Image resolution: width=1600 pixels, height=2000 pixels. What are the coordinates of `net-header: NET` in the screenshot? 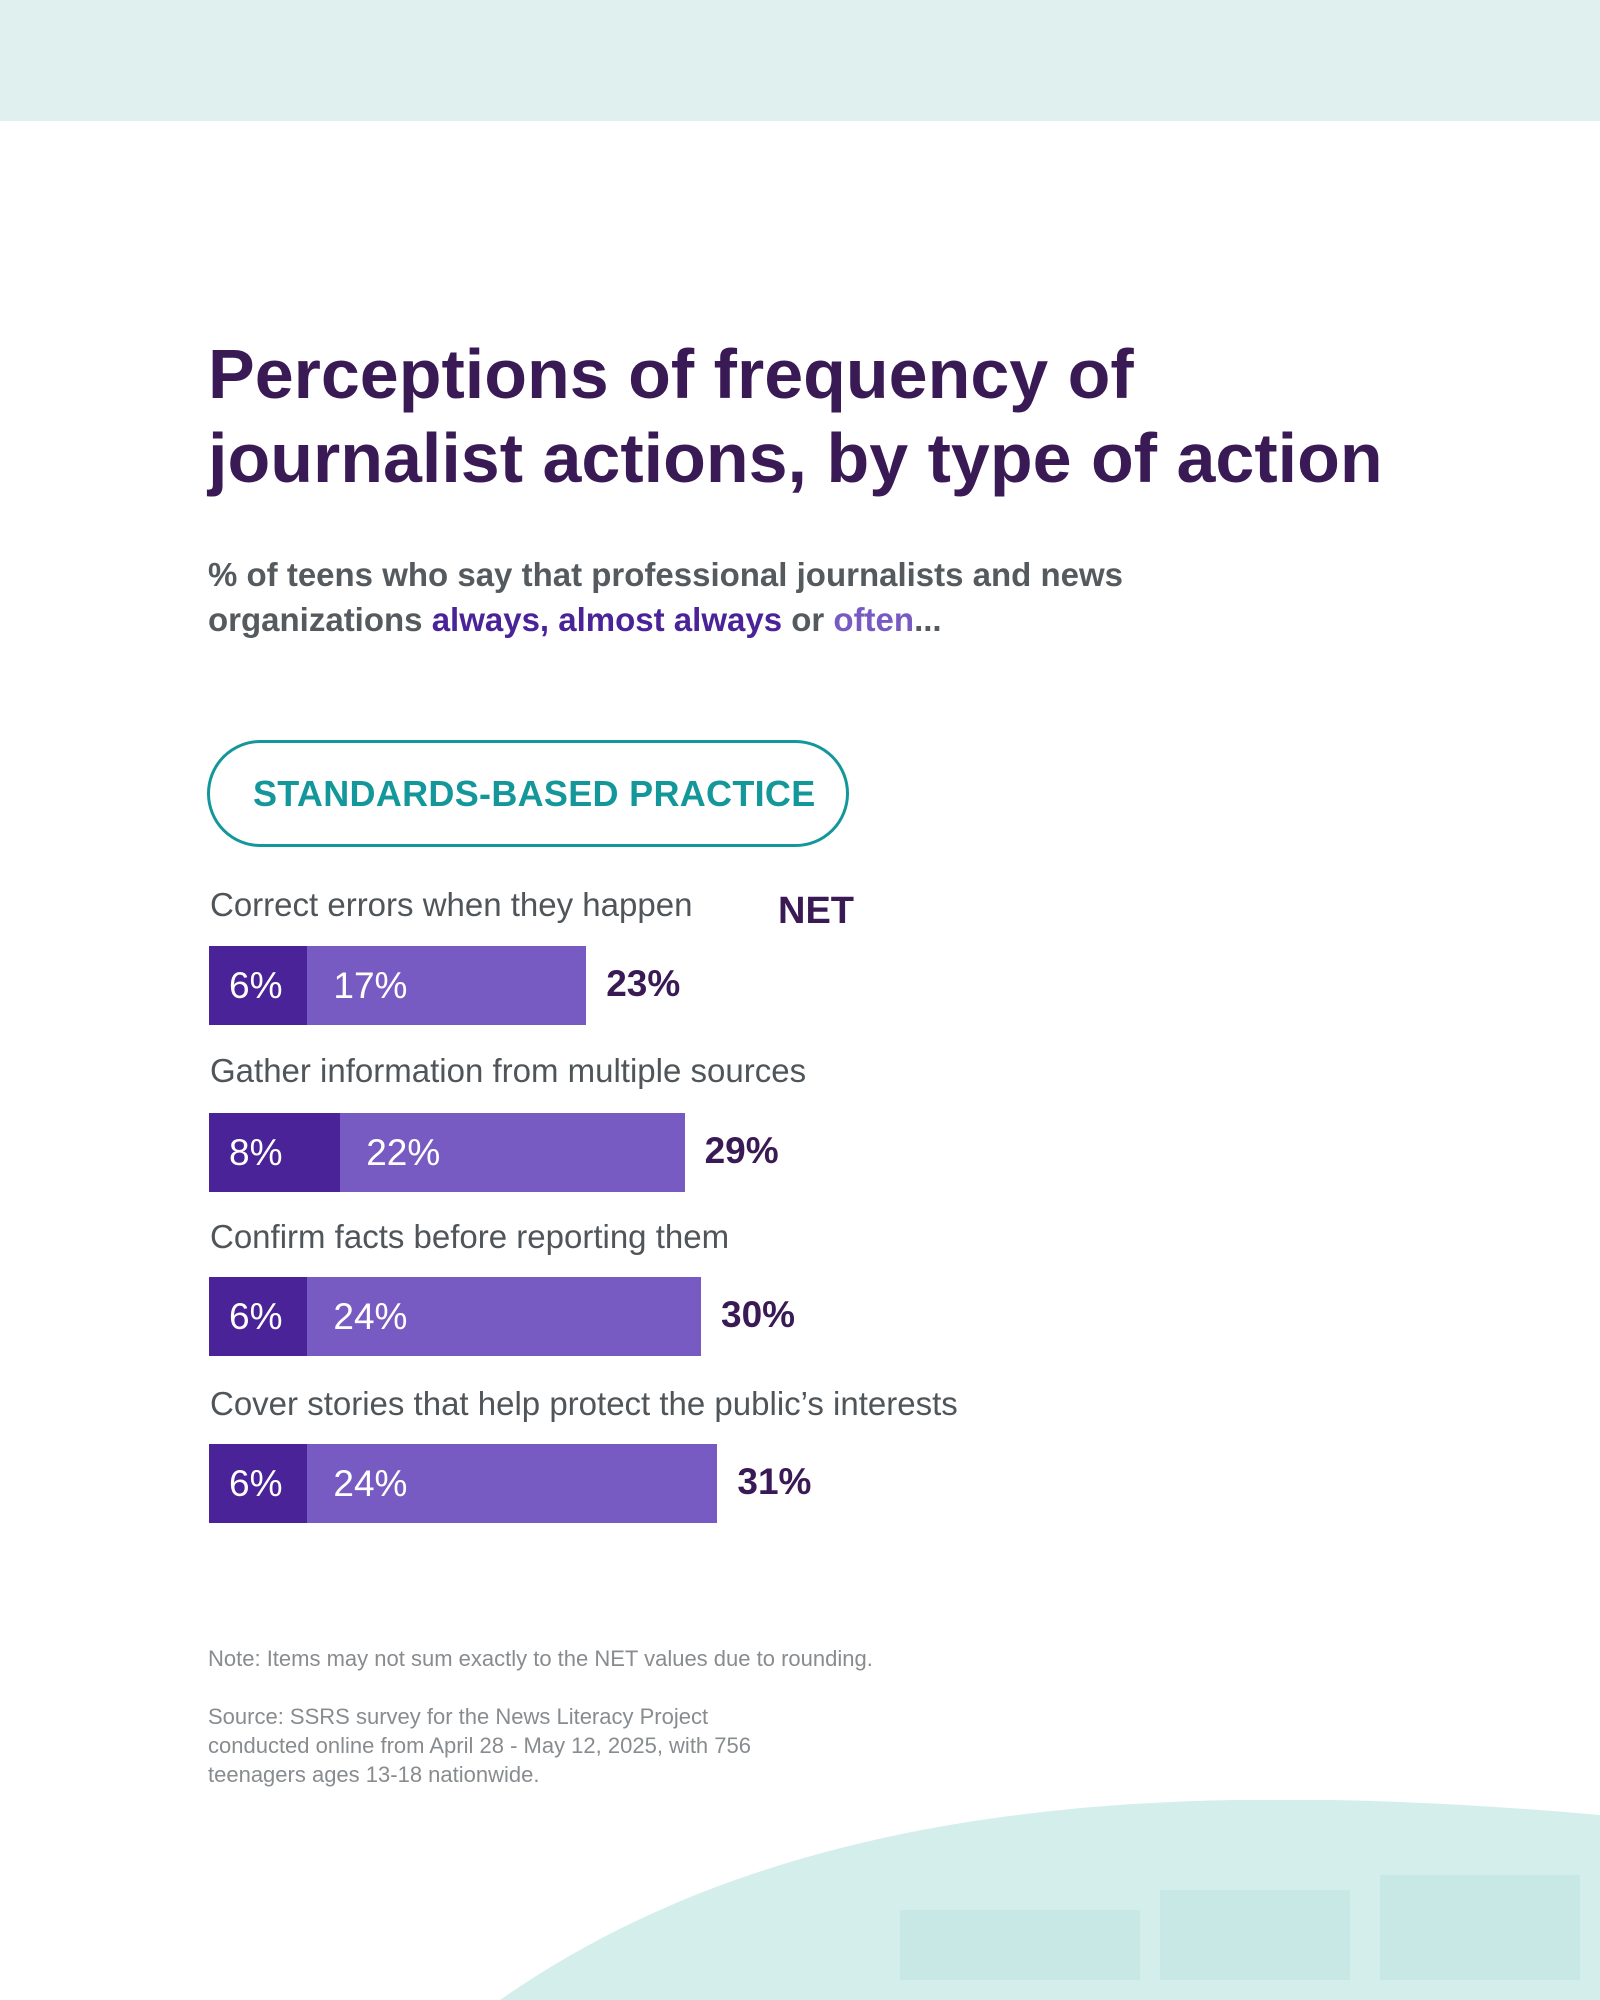 It's located at (816, 911).